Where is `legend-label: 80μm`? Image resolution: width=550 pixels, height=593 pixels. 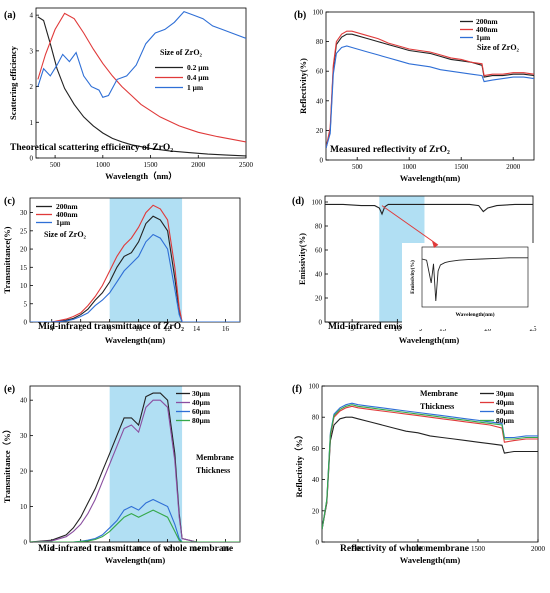 legend-label: 80μm is located at coordinates (201, 420).